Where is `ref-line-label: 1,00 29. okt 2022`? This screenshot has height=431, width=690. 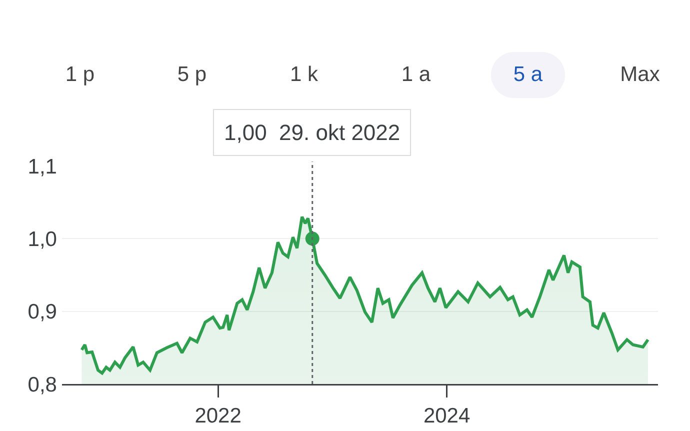 ref-line-label: 1,00 29. okt 2022 is located at coordinates (312, 132).